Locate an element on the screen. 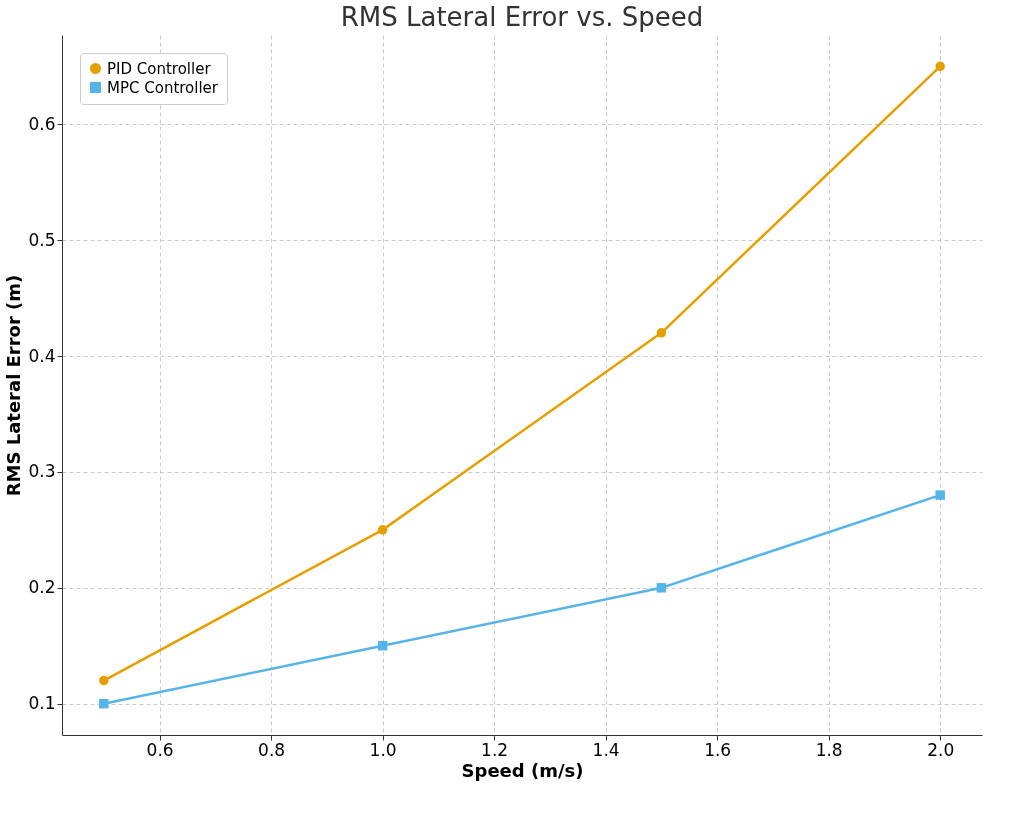 This screenshot has height=815, width=1022. y-tick-label: 0.6 is located at coordinates (42, 123).